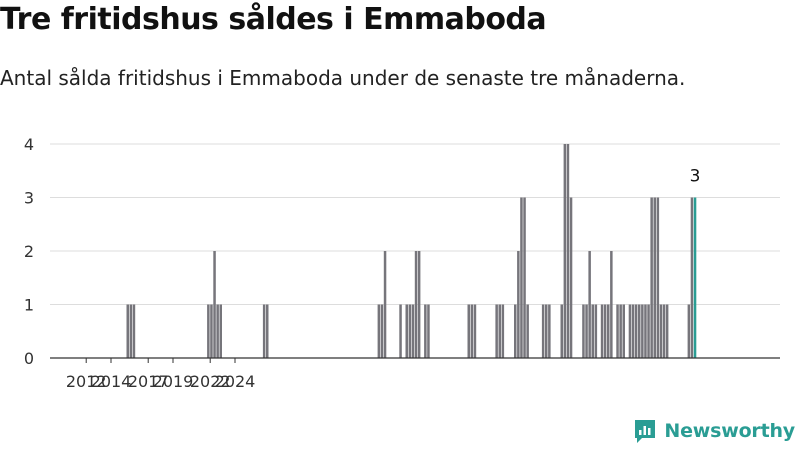 Image resolution: width=800 pixels, height=450 pixels. Describe the element at coordinates (273, 19) in the screenshot. I see `chart-title: Tre fritidshus såldes i Emmaboda` at that location.